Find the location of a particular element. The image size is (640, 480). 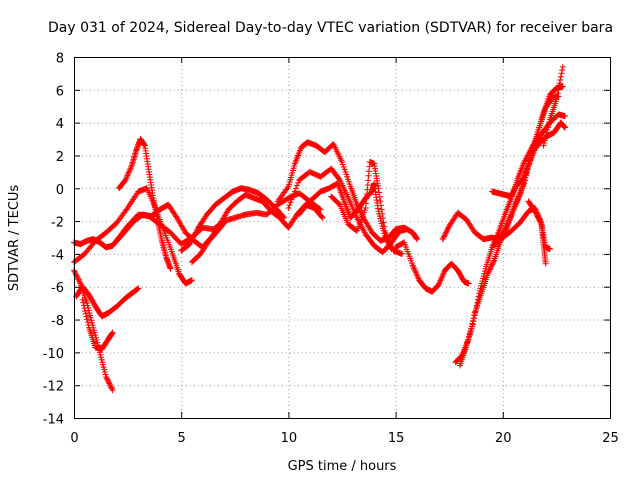

series-sat-r is located at coordinates (528, 159).